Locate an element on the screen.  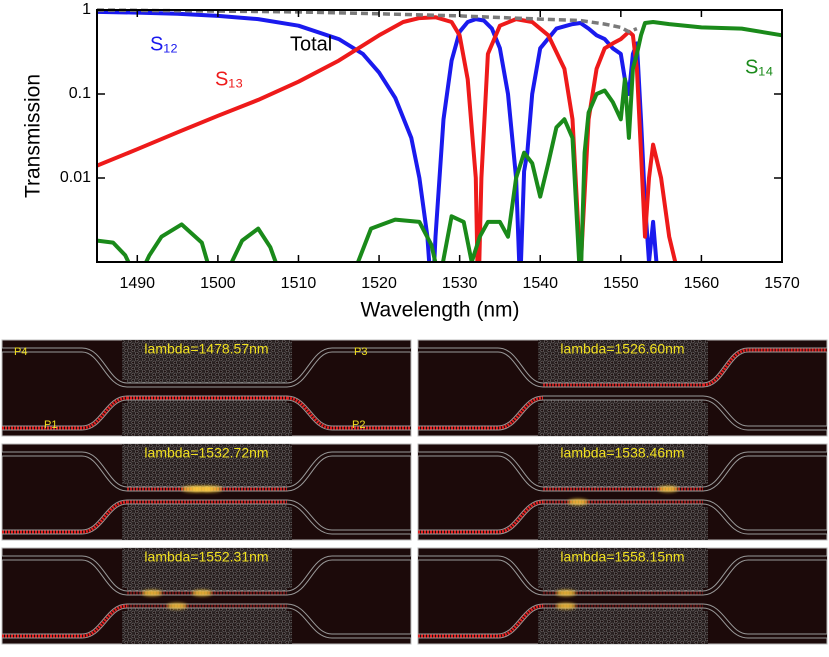
panel-label: lambda=1532.72nm is located at coordinates (206, 453).